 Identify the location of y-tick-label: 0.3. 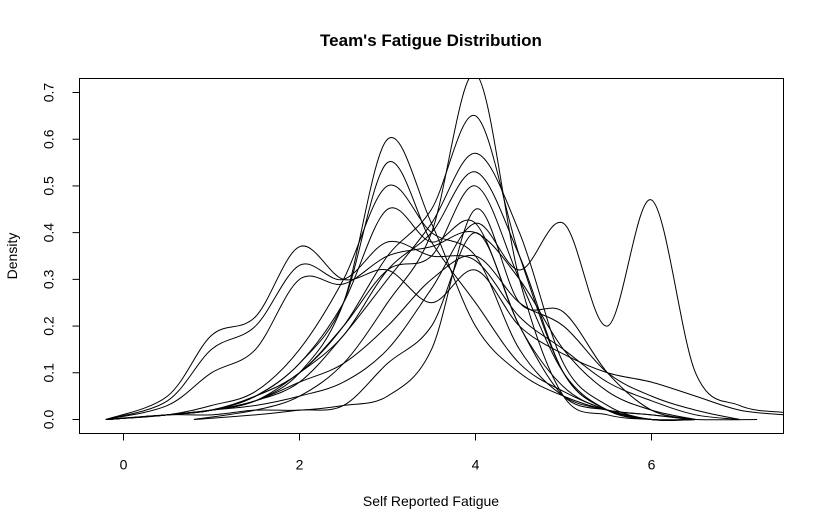
(49, 279).